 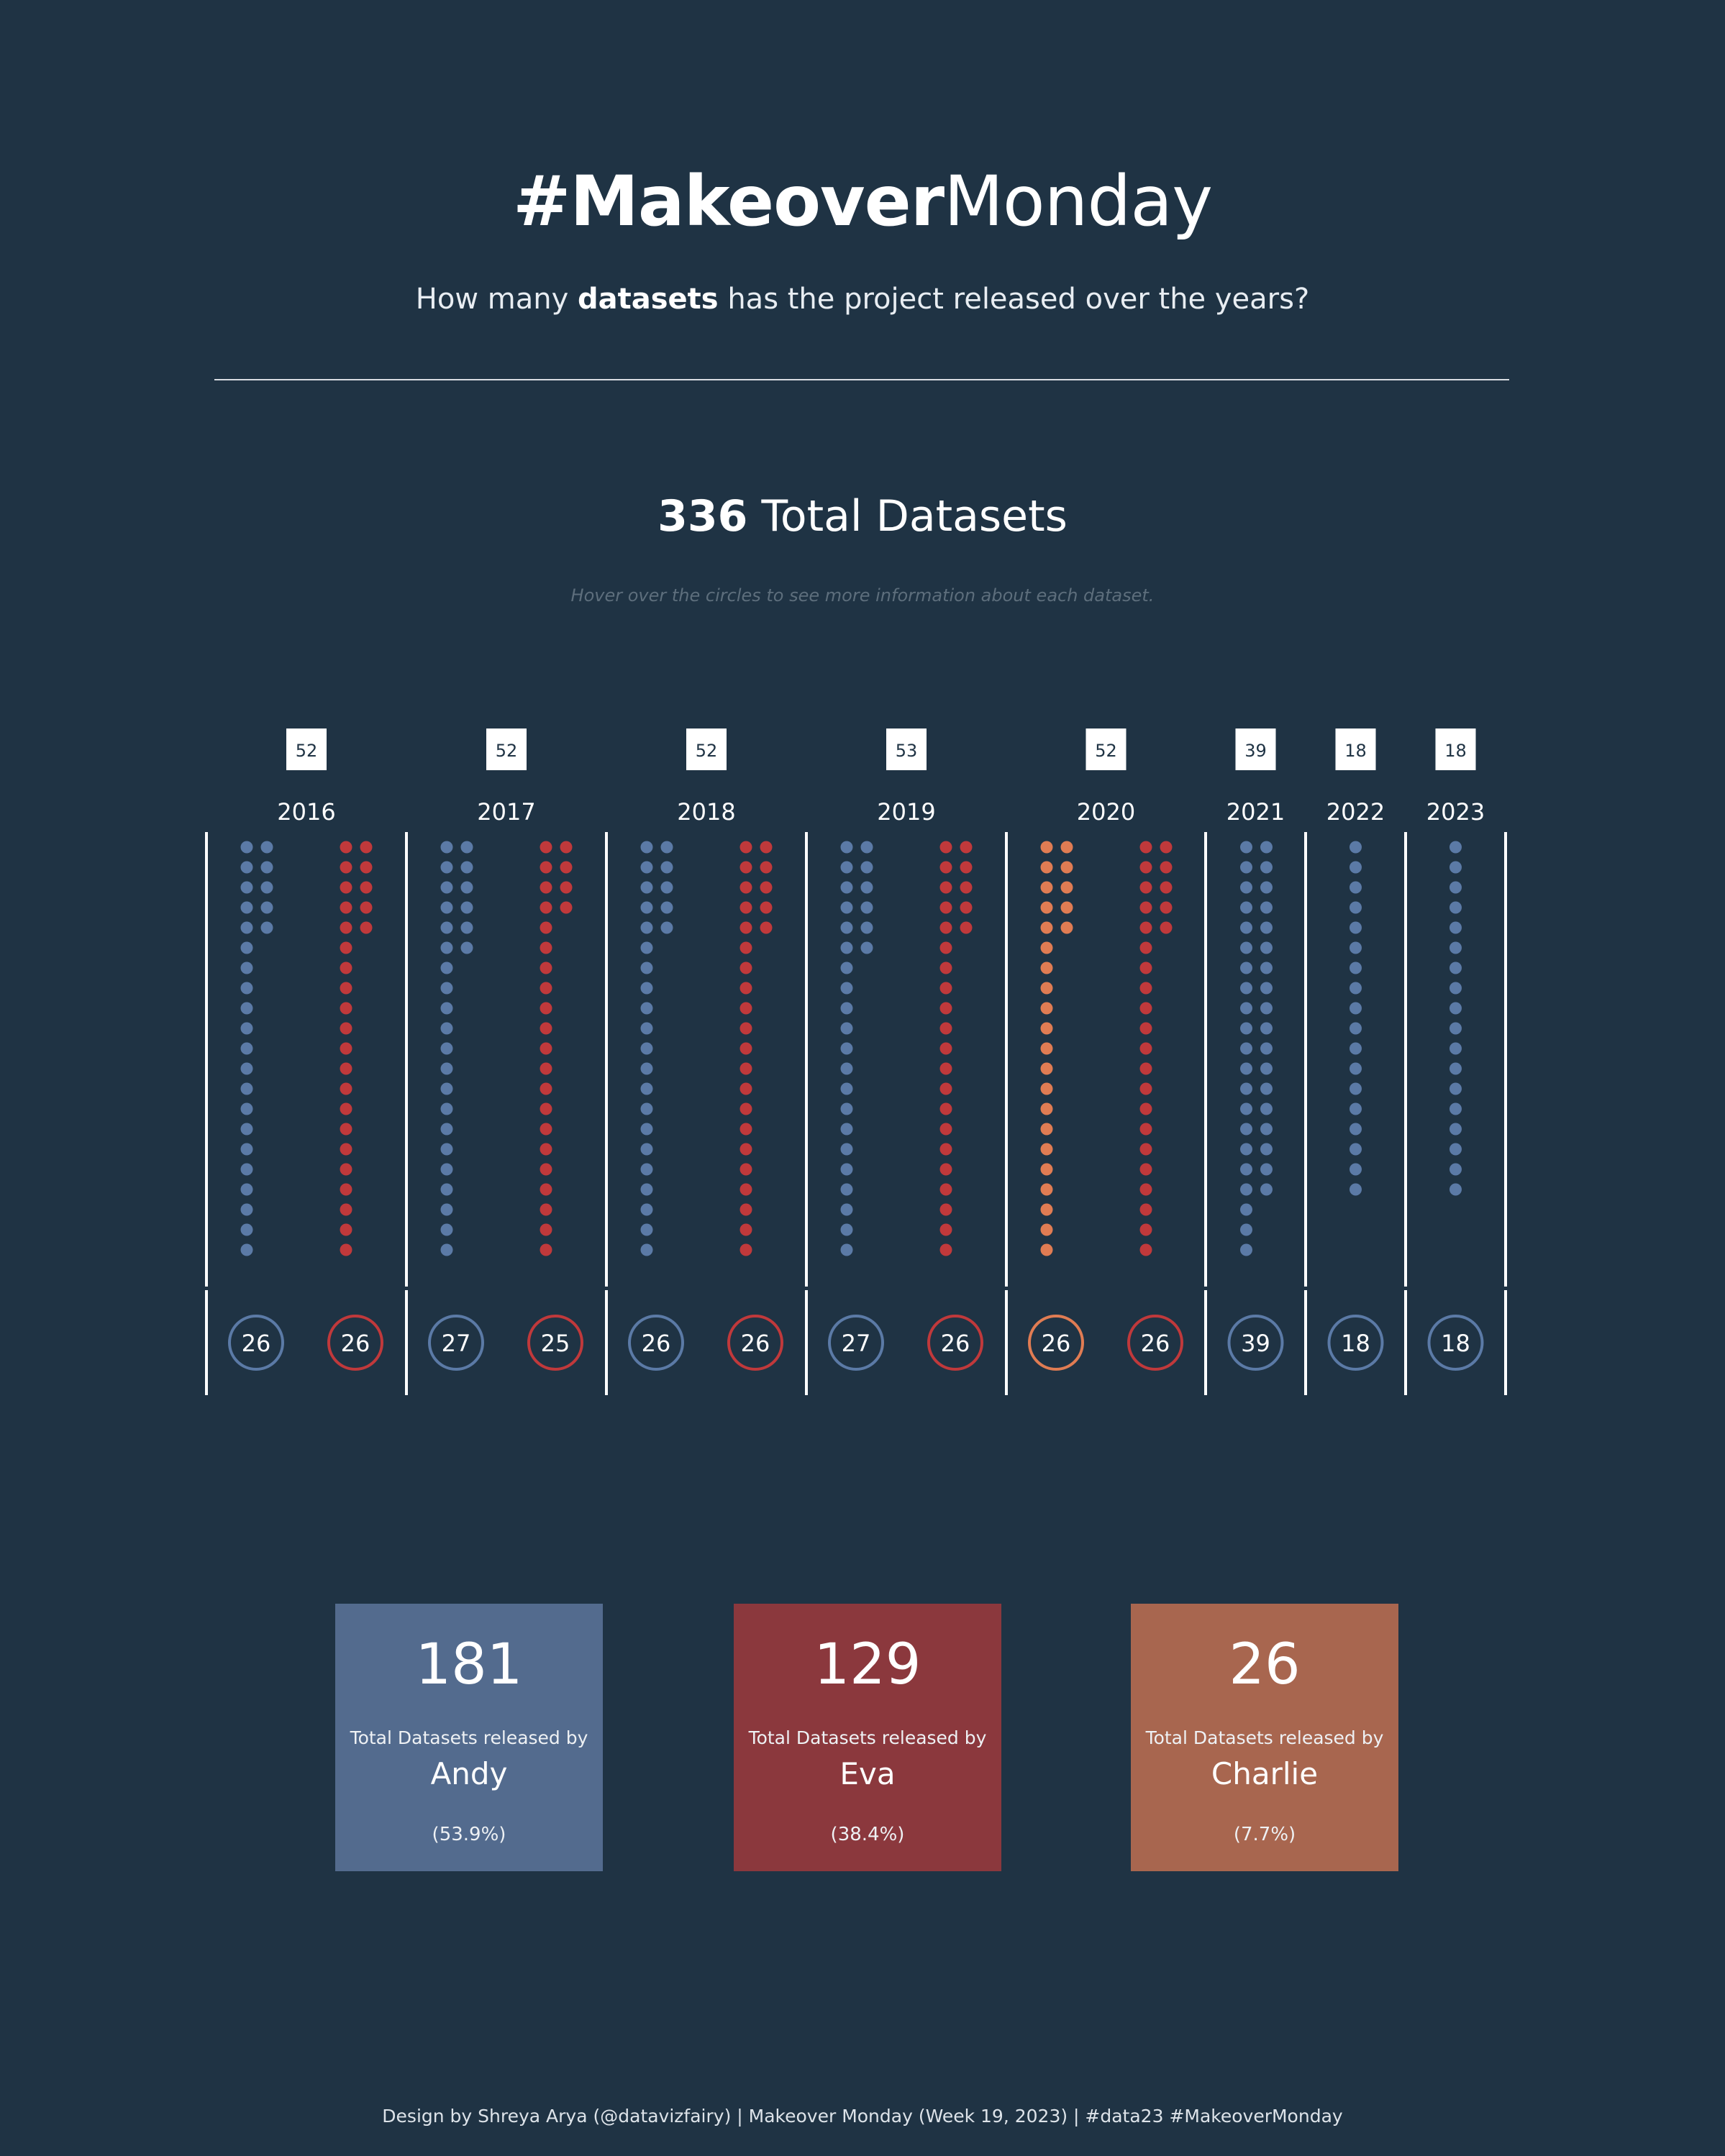 I want to click on kpi-name: Andy, so click(x=469, y=1773).